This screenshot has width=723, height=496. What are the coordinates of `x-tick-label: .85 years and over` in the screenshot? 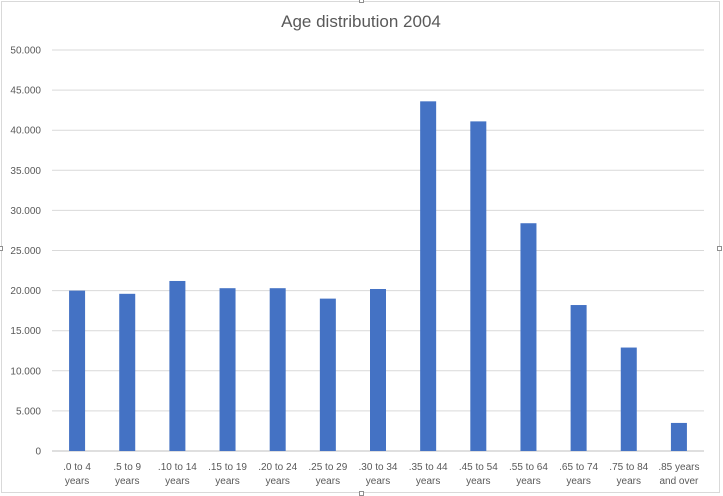 It's located at (678, 474).